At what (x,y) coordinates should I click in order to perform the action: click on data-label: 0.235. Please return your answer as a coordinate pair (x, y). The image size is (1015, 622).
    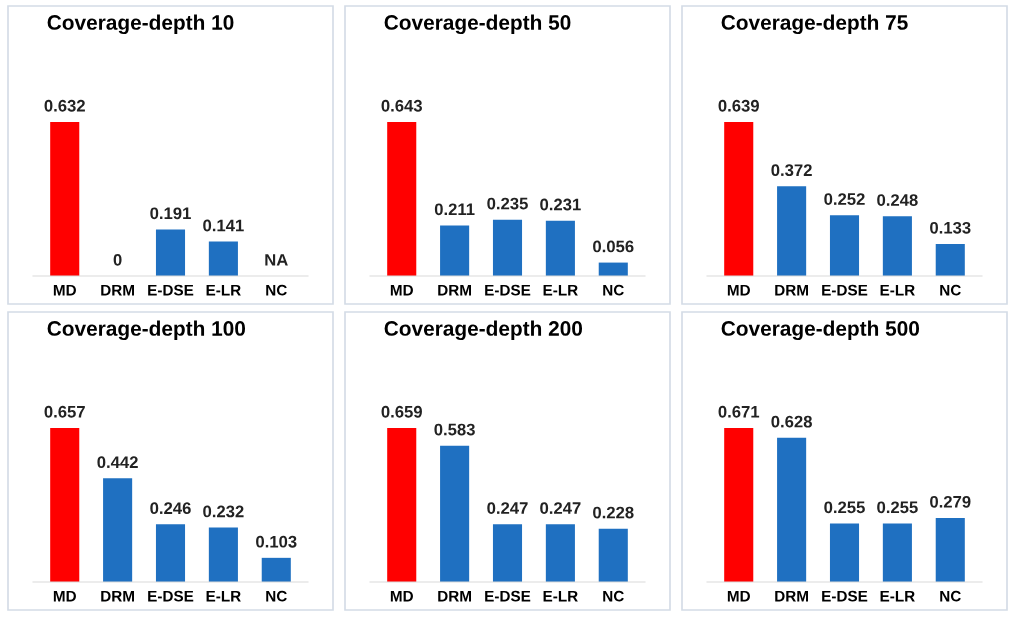
    Looking at the image, I should click on (507, 203).